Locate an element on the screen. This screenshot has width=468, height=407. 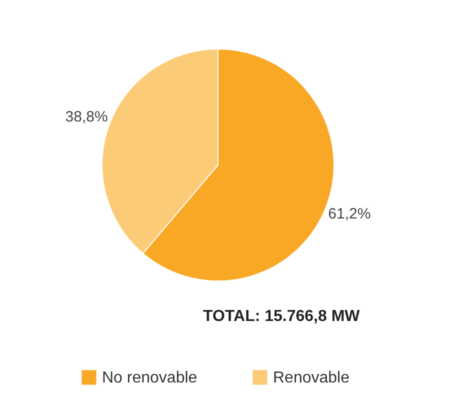
data-label: 38,8% is located at coordinates (86, 117).